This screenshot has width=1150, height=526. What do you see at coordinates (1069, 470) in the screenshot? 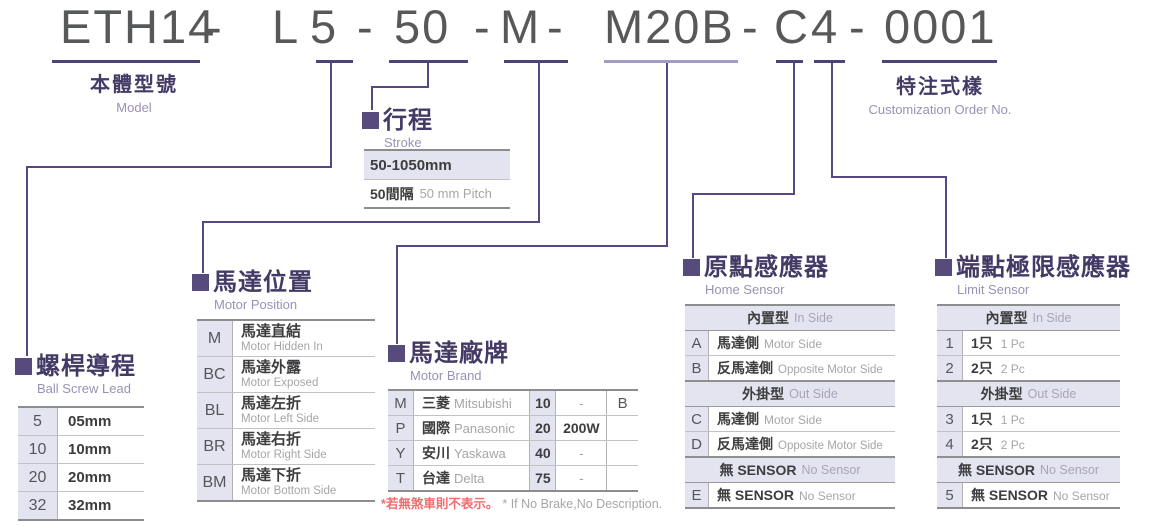
I see `group-en: No Sensor` at bounding box center [1069, 470].